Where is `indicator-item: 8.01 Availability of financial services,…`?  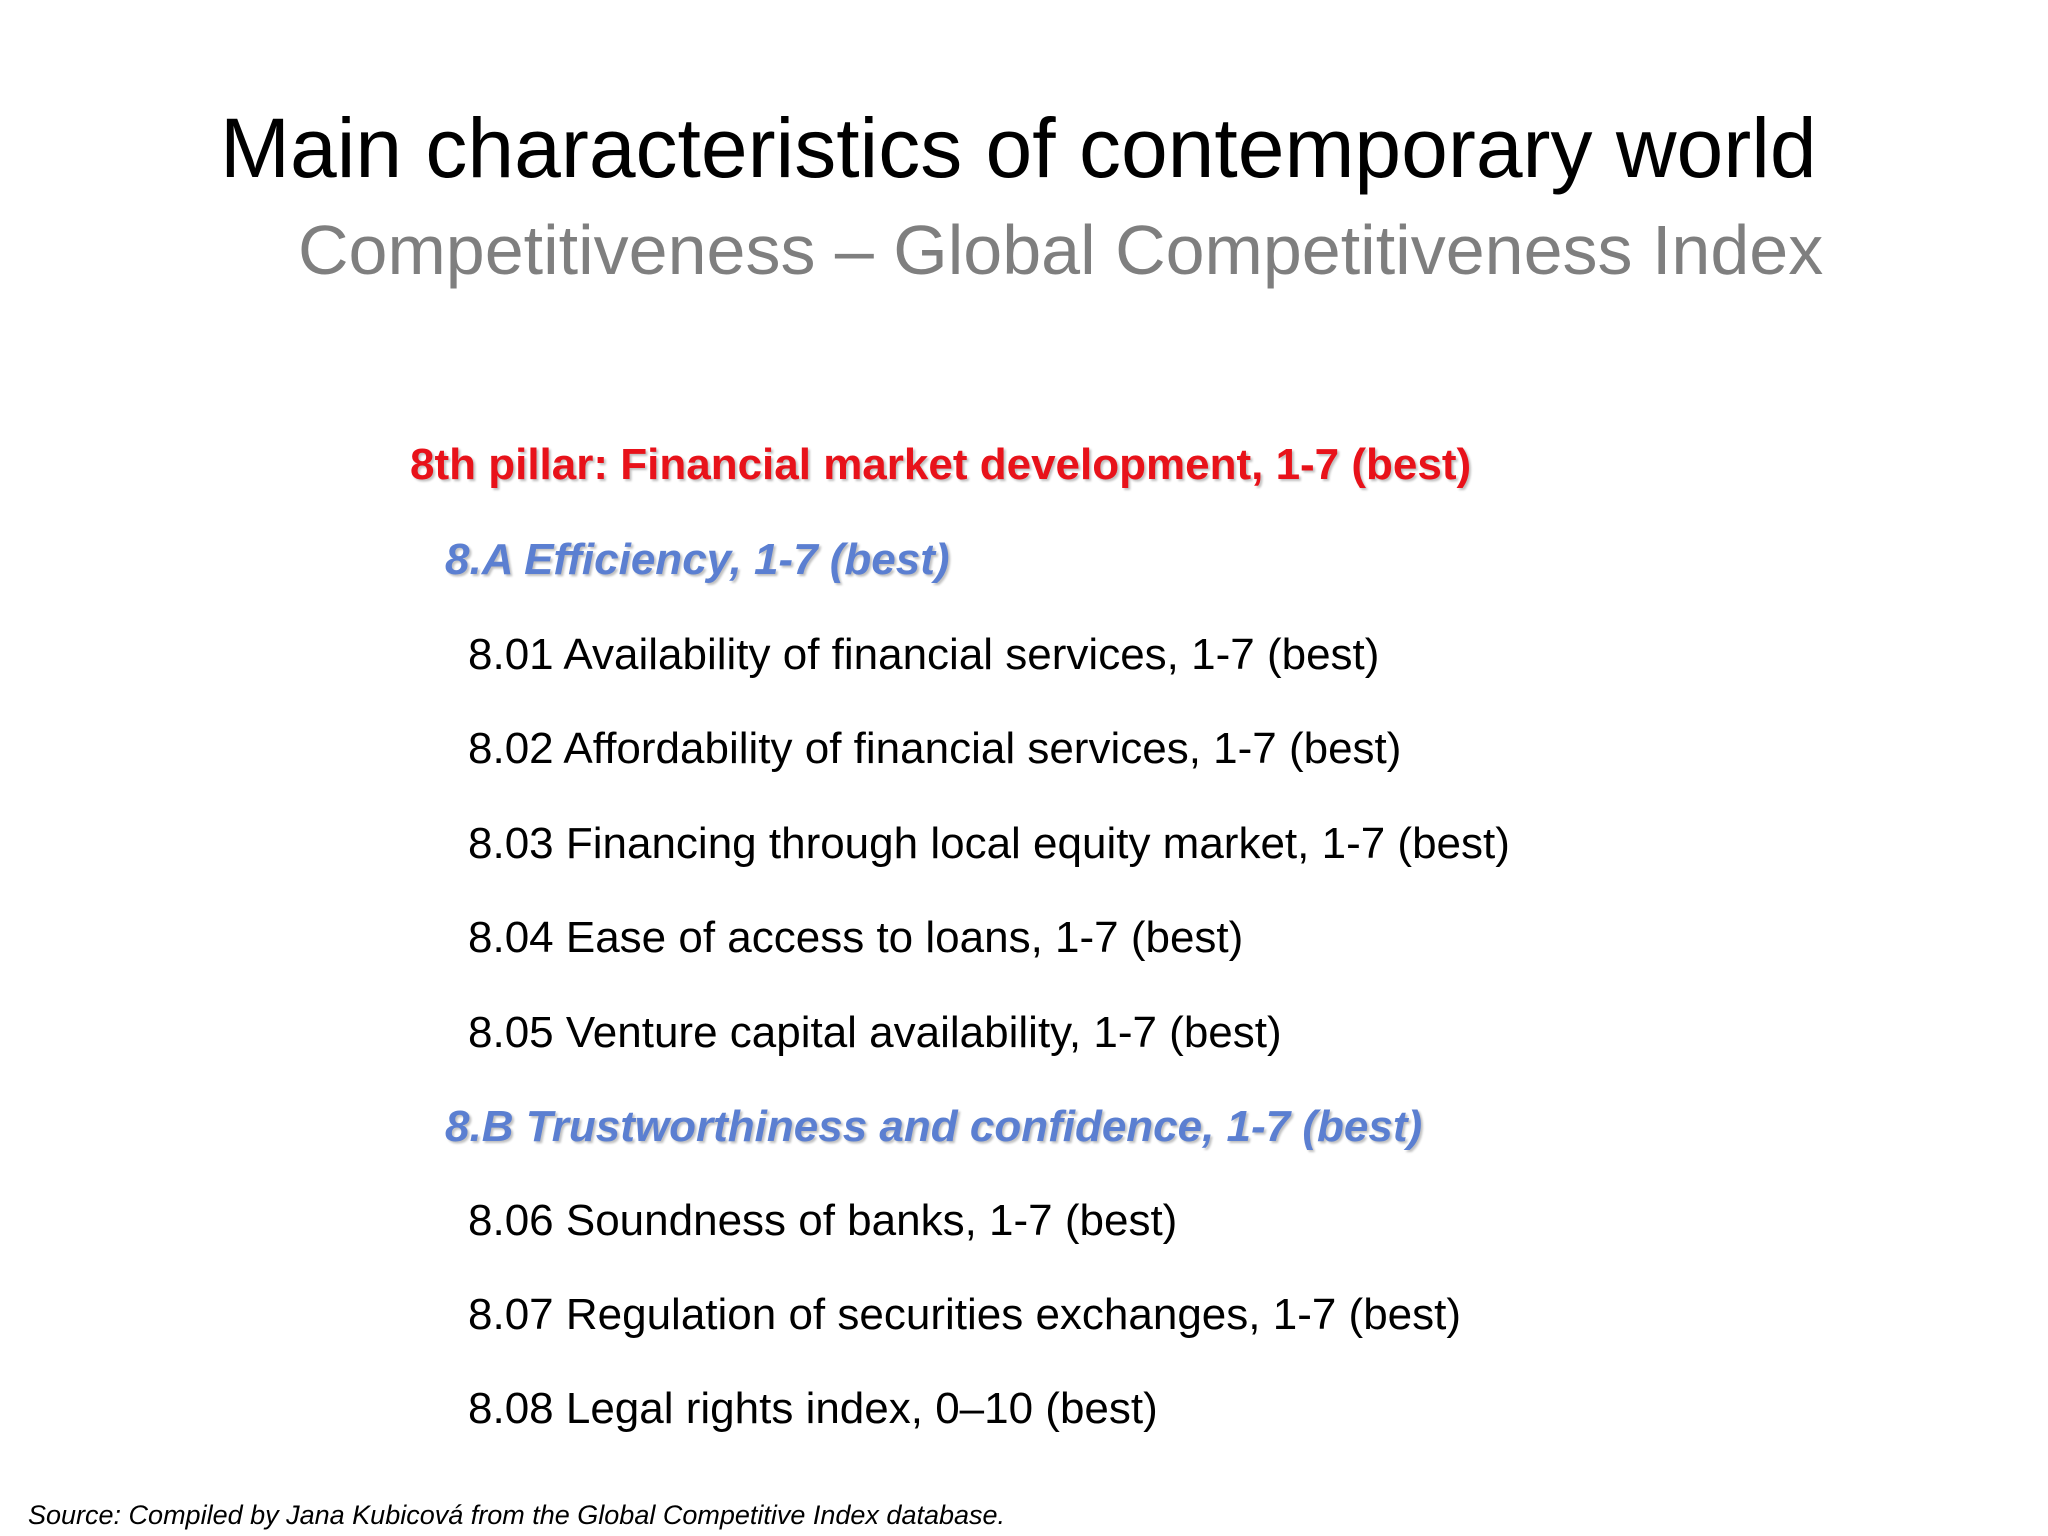
indicator-item: 8.01 Availability of financial services,… is located at coordinates (924, 654).